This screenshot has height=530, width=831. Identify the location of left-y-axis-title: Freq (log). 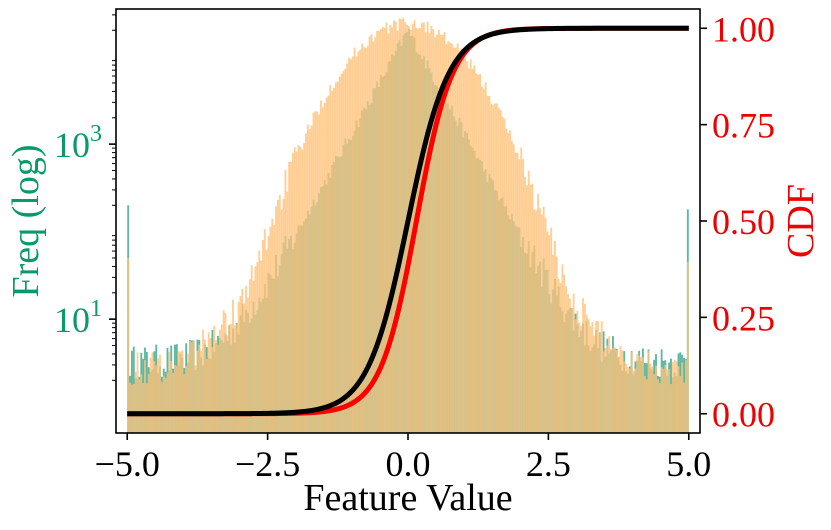
(26, 220).